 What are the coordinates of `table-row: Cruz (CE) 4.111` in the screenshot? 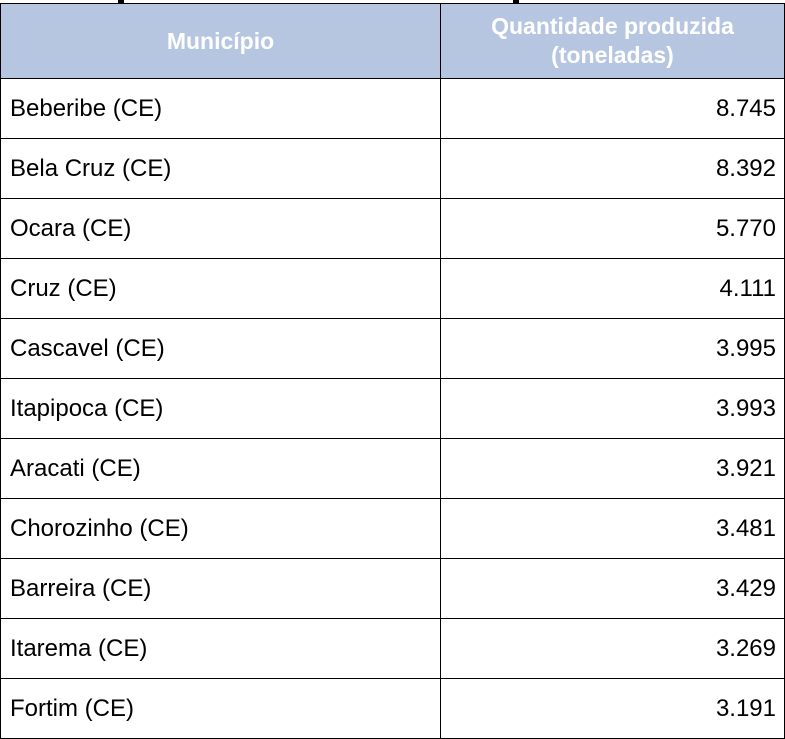 It's located at (392, 288).